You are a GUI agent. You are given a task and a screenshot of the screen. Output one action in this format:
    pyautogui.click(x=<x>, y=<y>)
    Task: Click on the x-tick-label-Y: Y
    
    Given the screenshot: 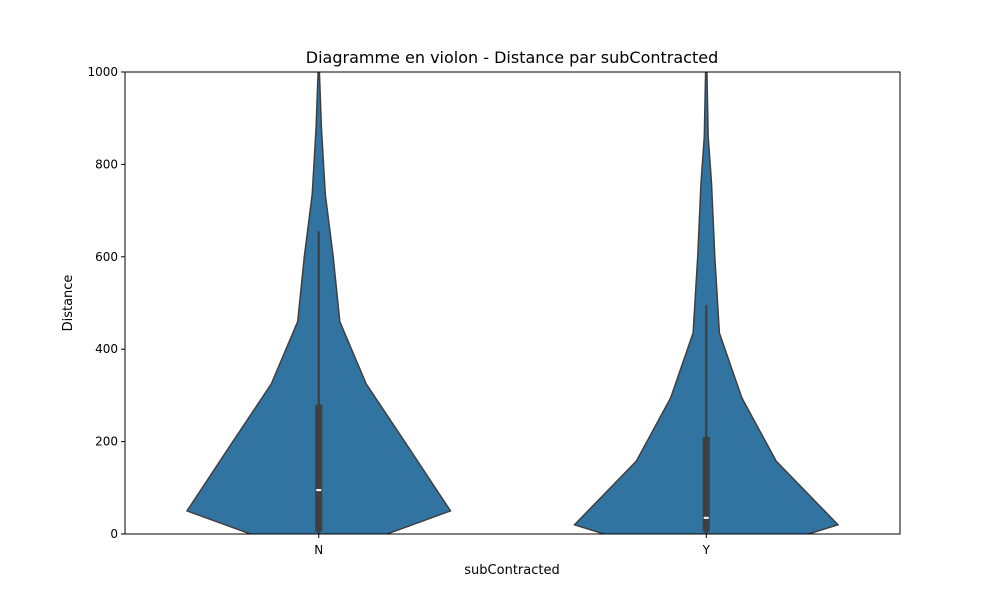 What is the action you would take?
    pyautogui.click(x=706, y=550)
    